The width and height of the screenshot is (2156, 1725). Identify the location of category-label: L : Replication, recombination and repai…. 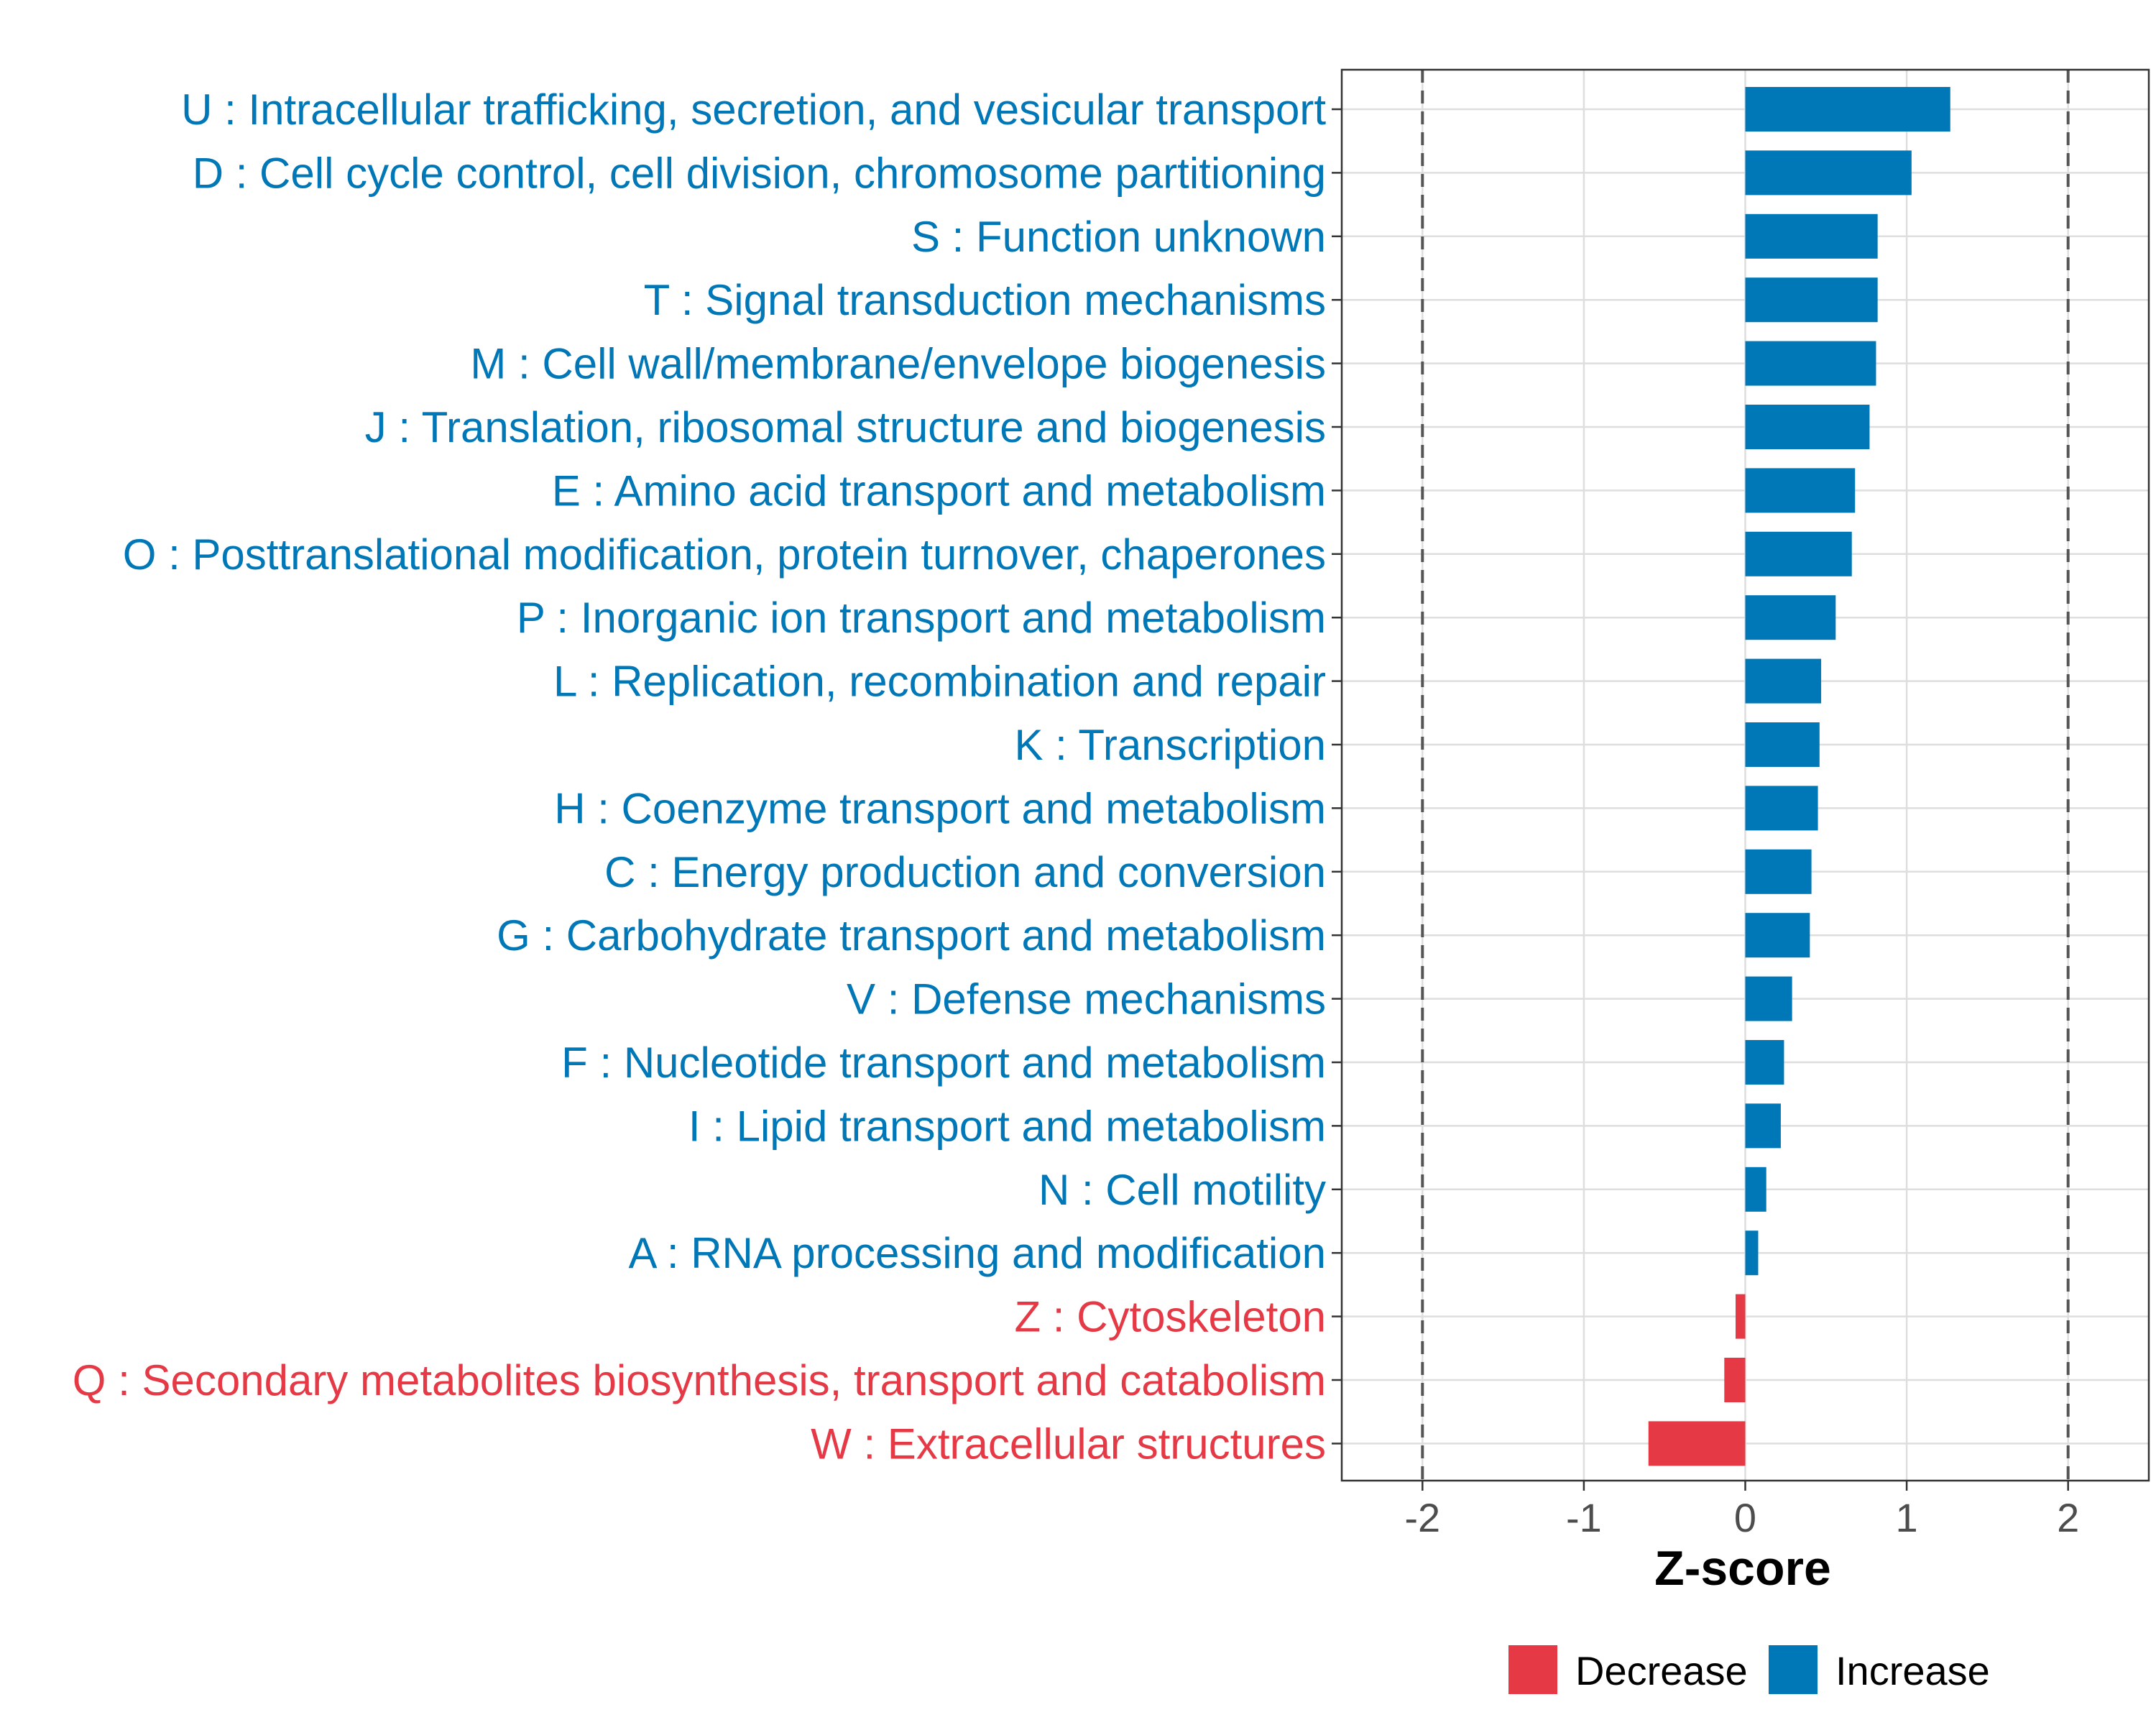
(940, 682).